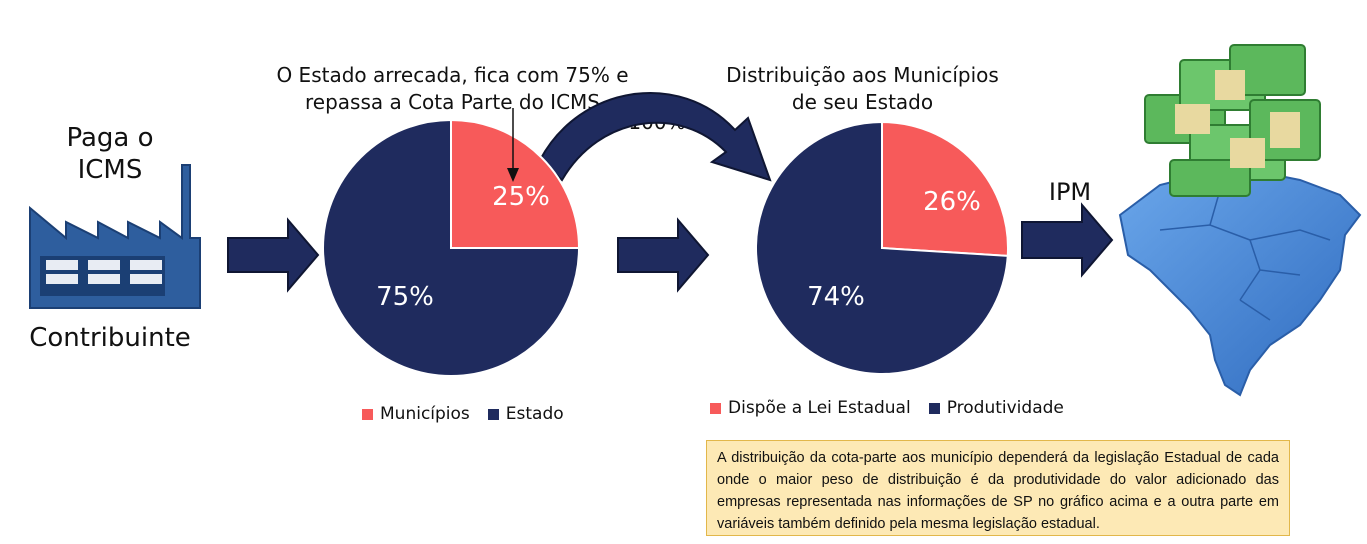 Image resolution: width=1367 pixels, height=544 pixels. What do you see at coordinates (521, 197) in the screenshot?
I see `state-pie-slice-label-0: 25%` at bounding box center [521, 197].